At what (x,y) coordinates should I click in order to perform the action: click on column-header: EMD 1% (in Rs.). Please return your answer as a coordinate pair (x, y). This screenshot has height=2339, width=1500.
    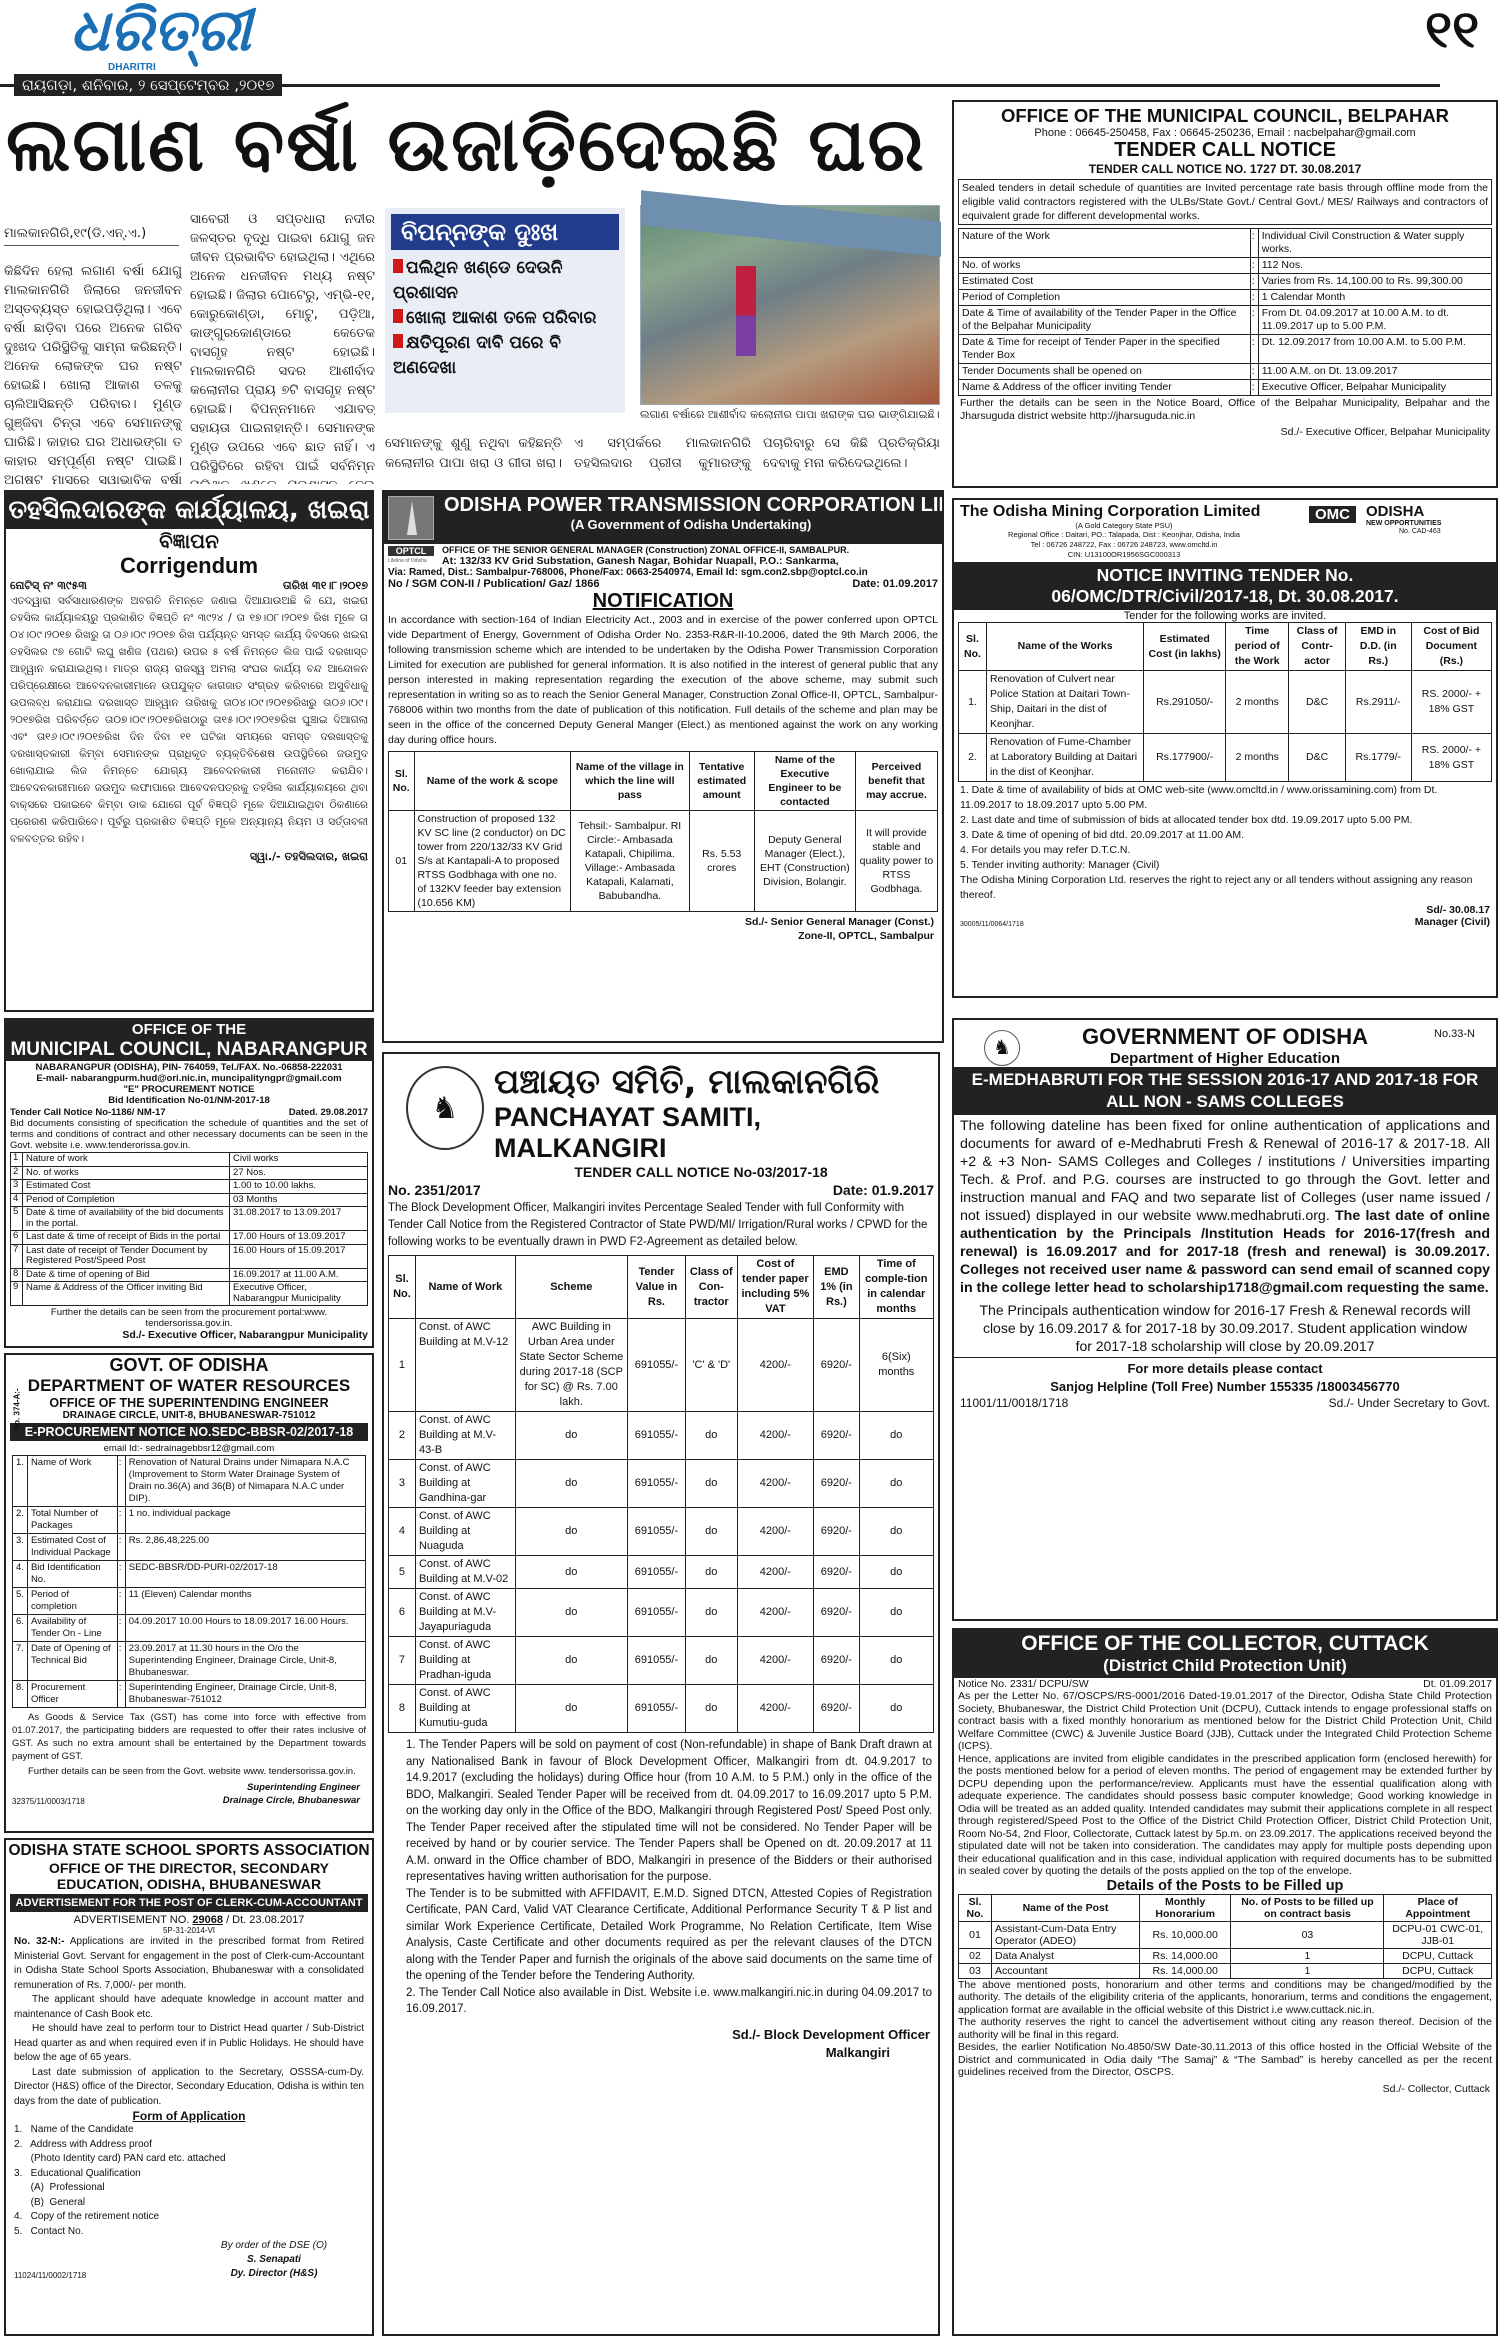
    Looking at the image, I should click on (836, 1287).